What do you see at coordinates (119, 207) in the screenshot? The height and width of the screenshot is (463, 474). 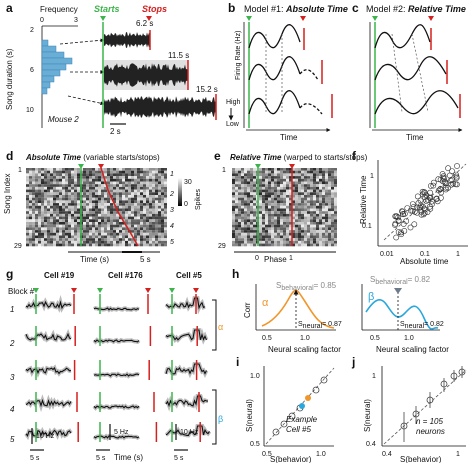 I see `stop-curve` at bounding box center [119, 207].